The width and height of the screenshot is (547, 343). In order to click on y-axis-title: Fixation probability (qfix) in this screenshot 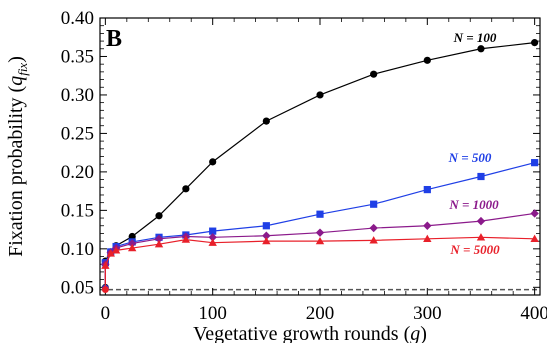, I will do `click(17, 156)`.